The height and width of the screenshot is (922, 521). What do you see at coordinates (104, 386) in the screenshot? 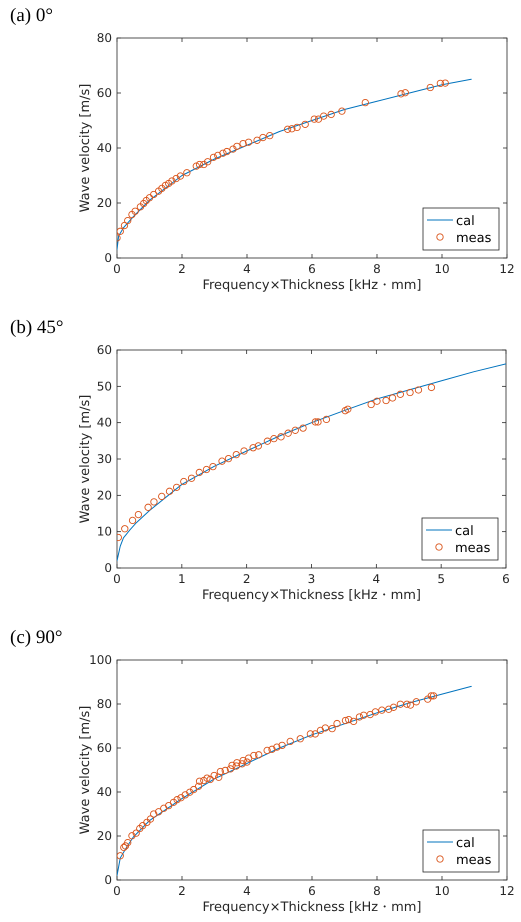
I see `y-tick-label: 50` at bounding box center [104, 386].